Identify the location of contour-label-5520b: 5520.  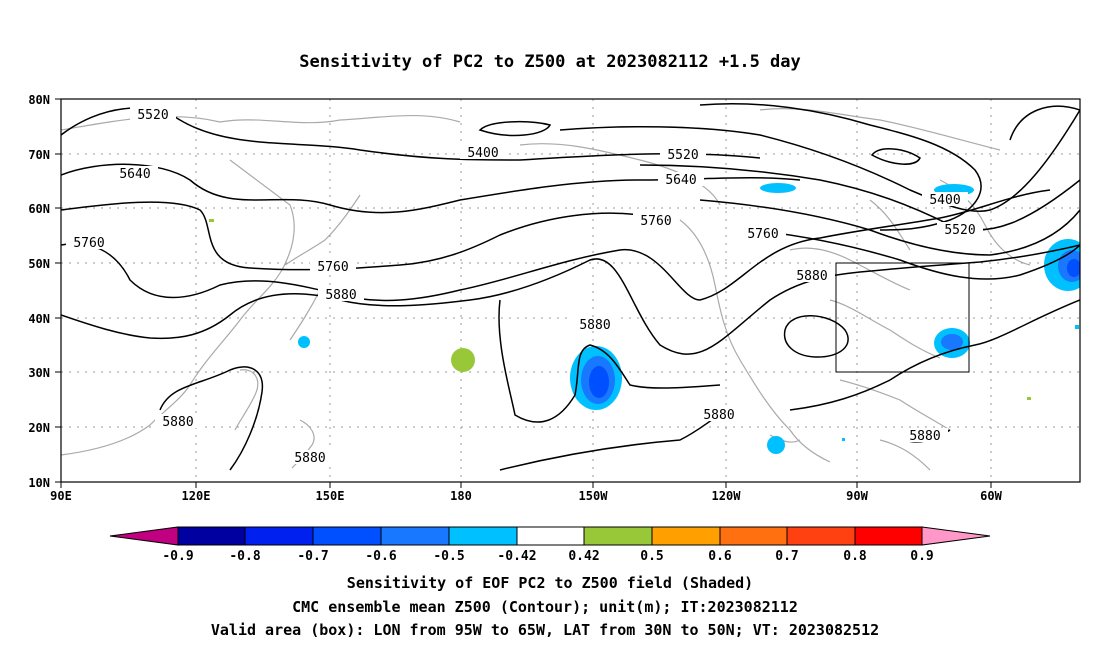
(683, 155).